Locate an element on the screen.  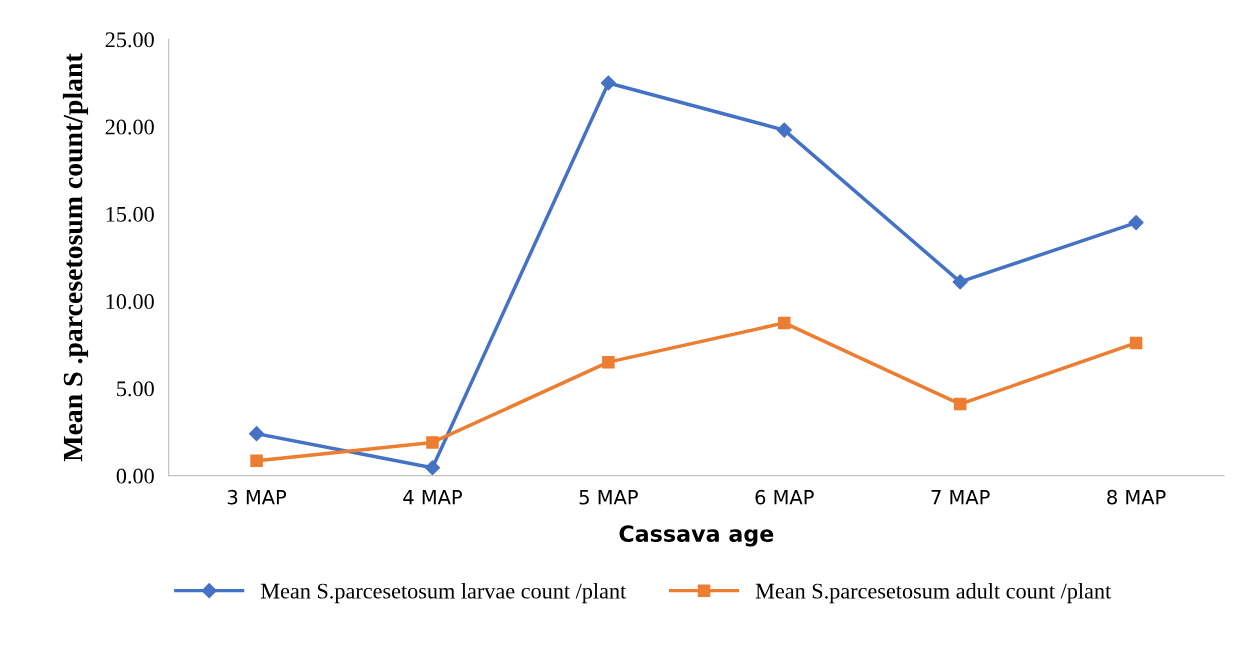
x-tick-label: 8 MAP is located at coordinates (1136, 497).